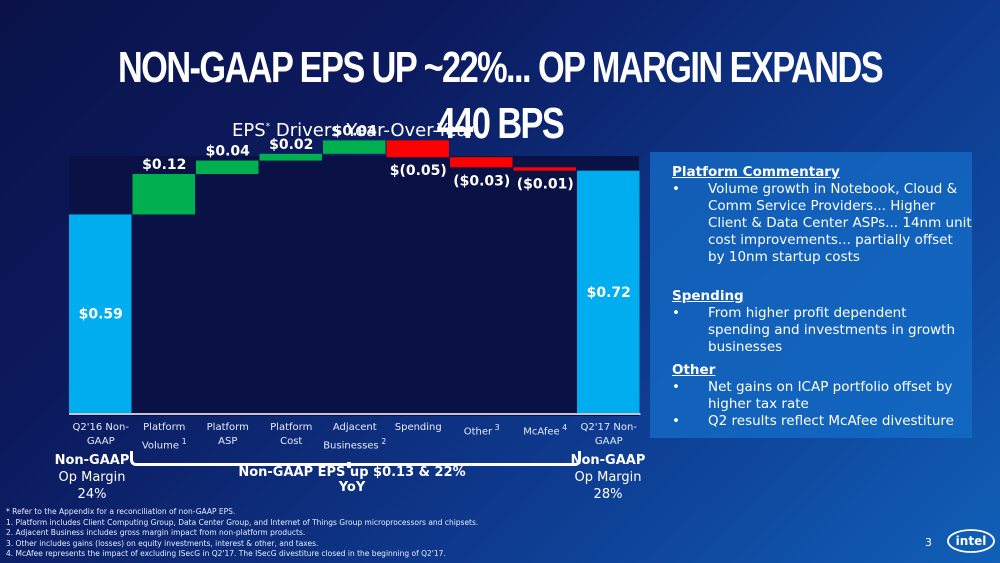  I want to click on data-label: $0.59, so click(101, 315).